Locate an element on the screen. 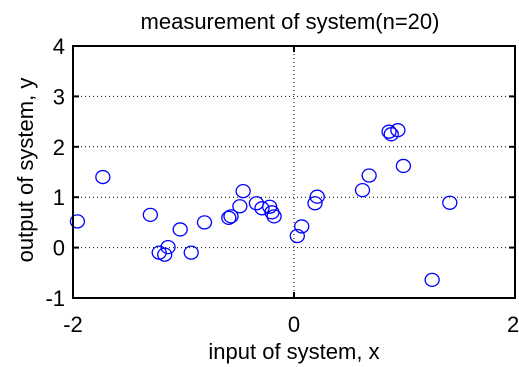 Image resolution: width=519 pixels, height=367 pixels. x-axis-label: input of system, x is located at coordinates (293, 351).